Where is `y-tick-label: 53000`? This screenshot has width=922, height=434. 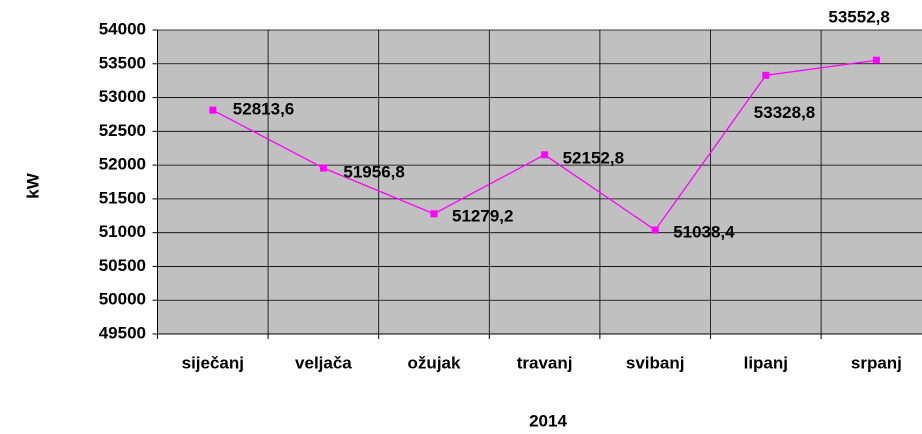
y-tick-label: 53000 is located at coordinates (122, 96).